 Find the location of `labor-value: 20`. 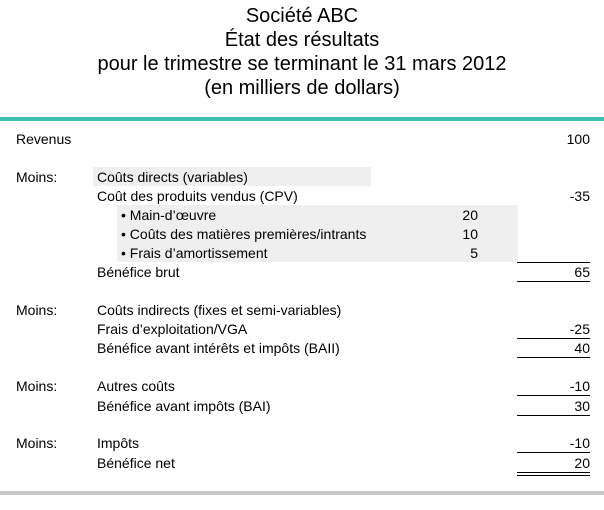

labor-value: 20 is located at coordinates (470, 215).